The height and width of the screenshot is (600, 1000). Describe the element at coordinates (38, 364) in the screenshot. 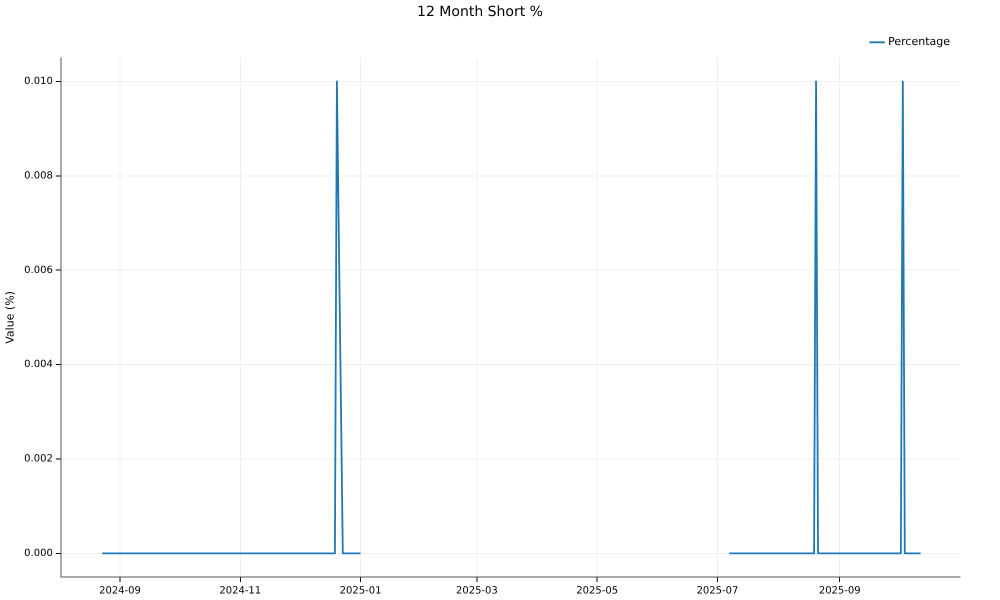

I see `y-tick-label: 0.004` at that location.